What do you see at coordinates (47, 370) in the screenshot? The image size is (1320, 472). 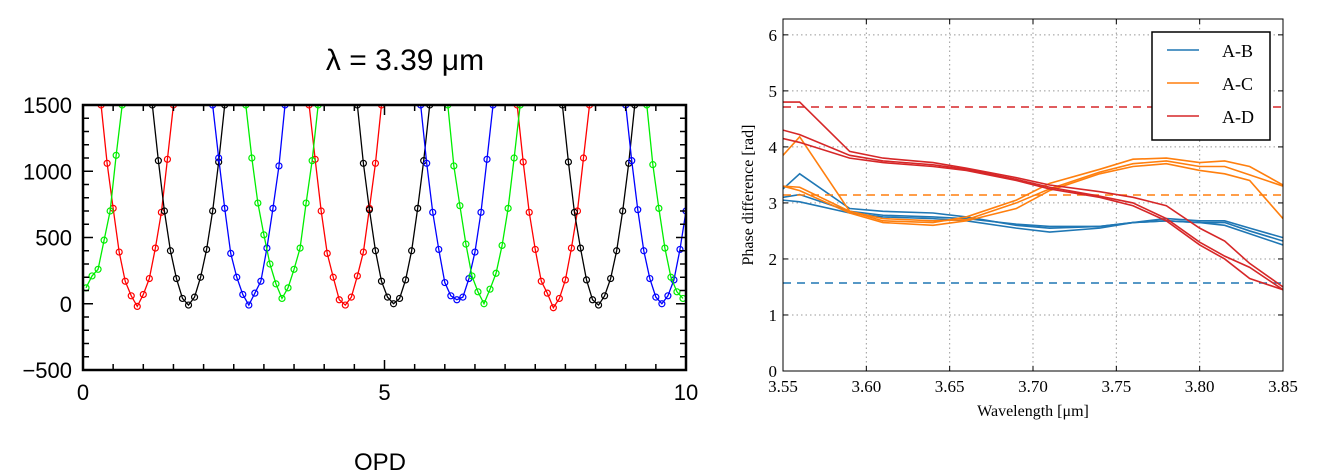 I see `y-tick-label: −500` at bounding box center [47, 370].